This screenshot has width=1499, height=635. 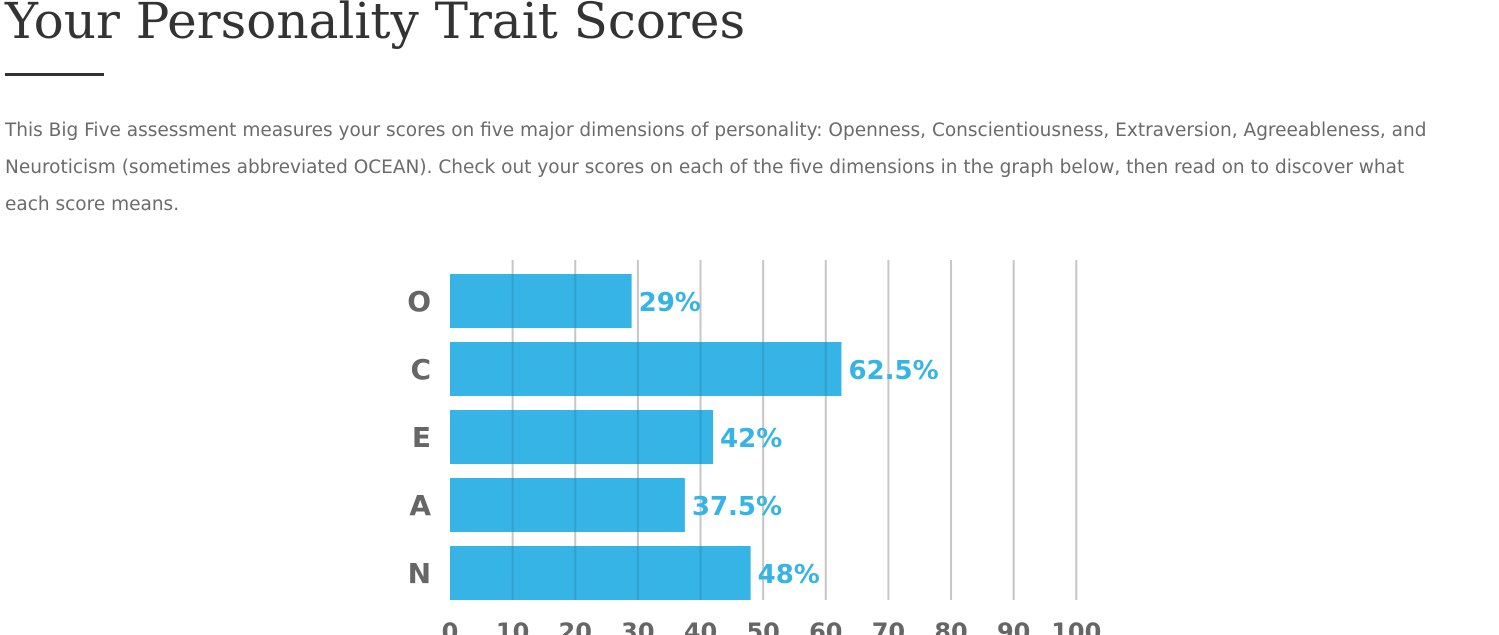 I want to click on category-label: A, so click(x=420, y=505).